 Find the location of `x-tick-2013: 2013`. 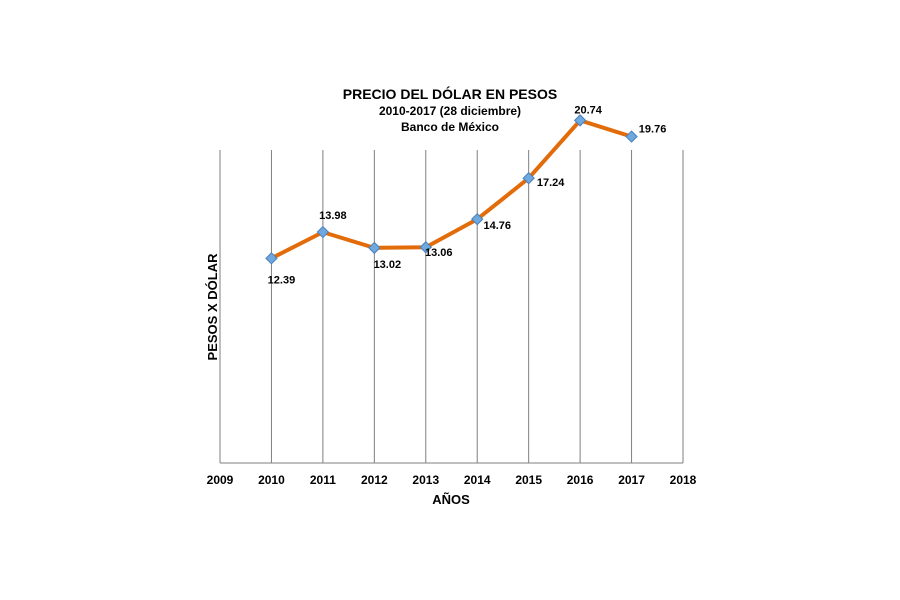

x-tick-2013: 2013 is located at coordinates (425, 480).